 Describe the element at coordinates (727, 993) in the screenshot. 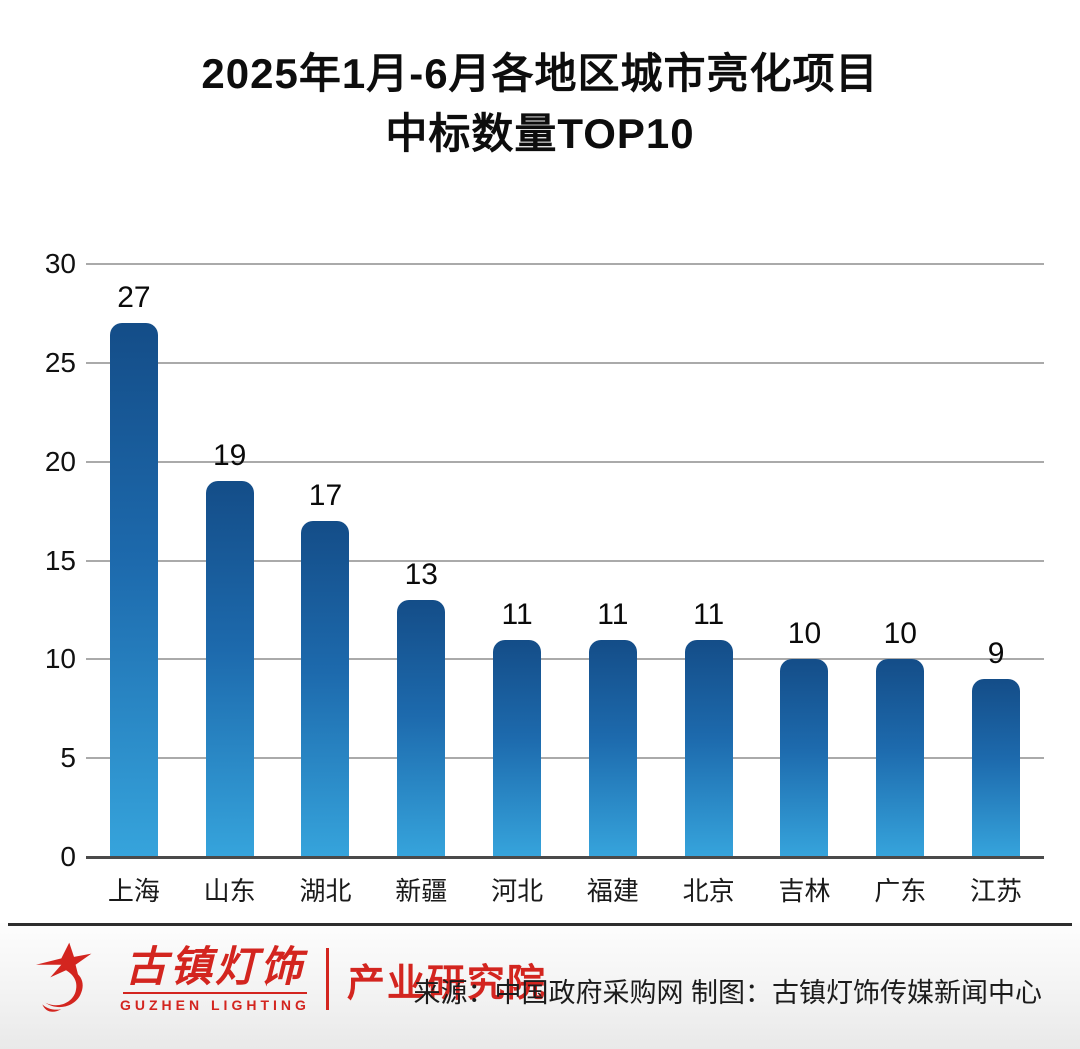

I see `source-text: 来源：中国政府采购网 制图：古镇灯饰传媒新闻中心` at that location.